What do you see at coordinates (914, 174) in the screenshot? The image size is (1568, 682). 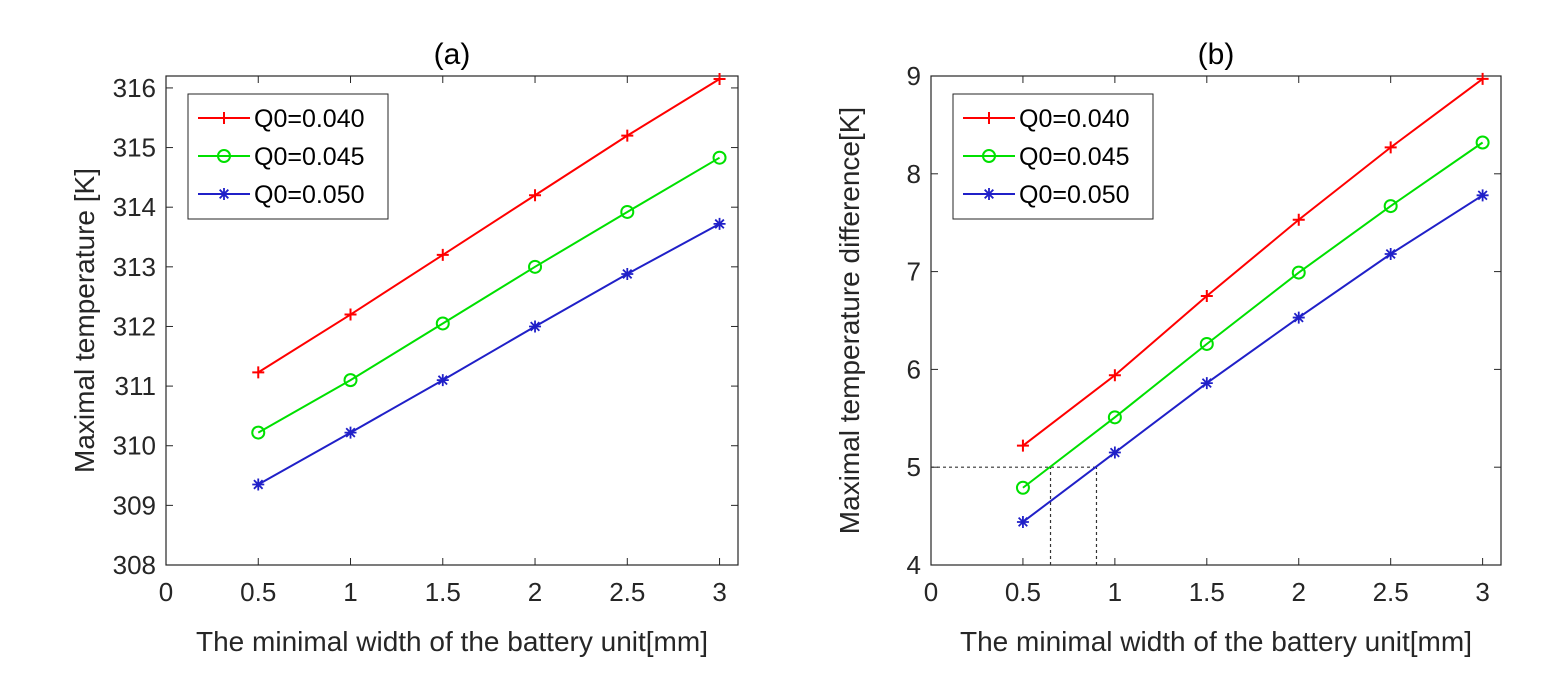 I see `y-tick-label: 8` at bounding box center [914, 174].